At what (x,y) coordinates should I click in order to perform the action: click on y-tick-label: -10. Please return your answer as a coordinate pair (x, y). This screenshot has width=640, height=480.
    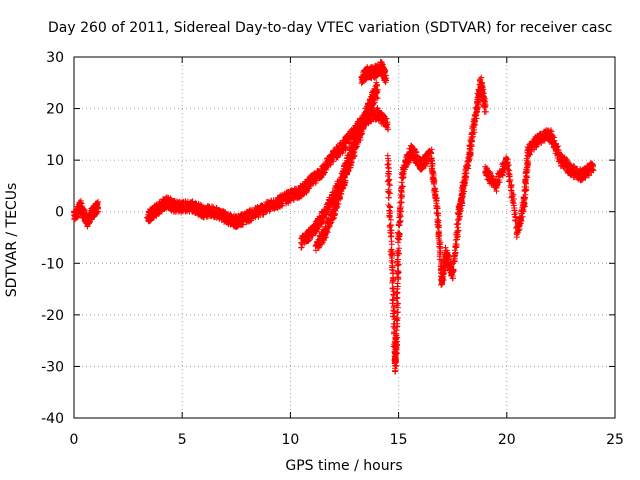
    Looking at the image, I should click on (52, 264).